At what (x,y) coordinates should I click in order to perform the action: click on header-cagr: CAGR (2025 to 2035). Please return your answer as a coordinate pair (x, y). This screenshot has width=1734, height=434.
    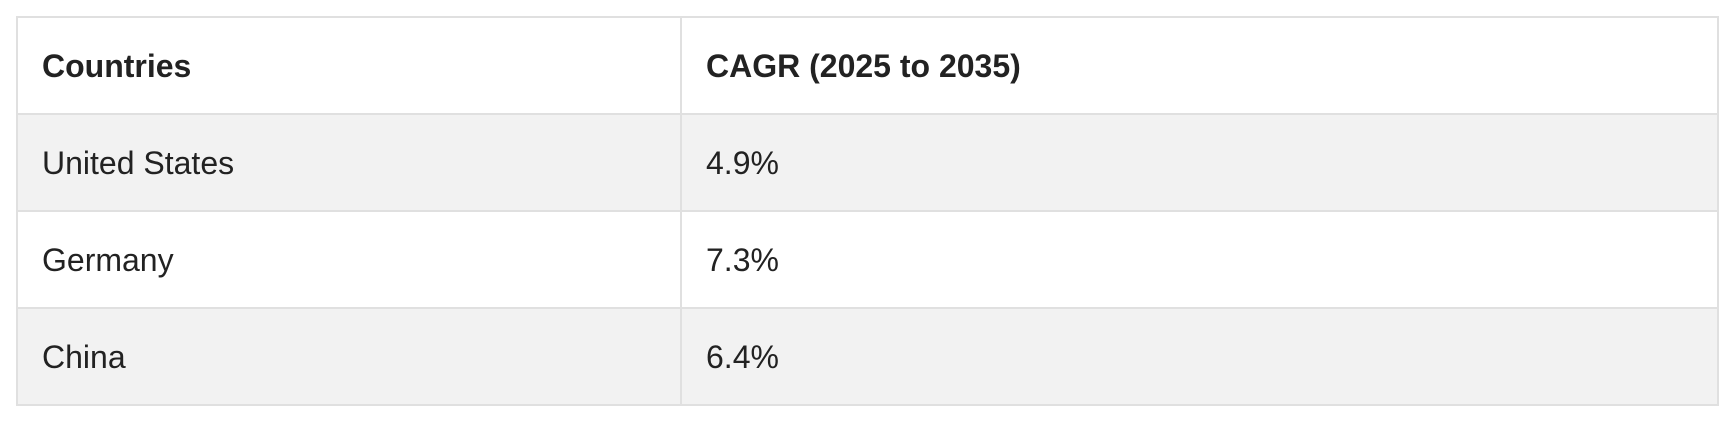
    Looking at the image, I should click on (1199, 65).